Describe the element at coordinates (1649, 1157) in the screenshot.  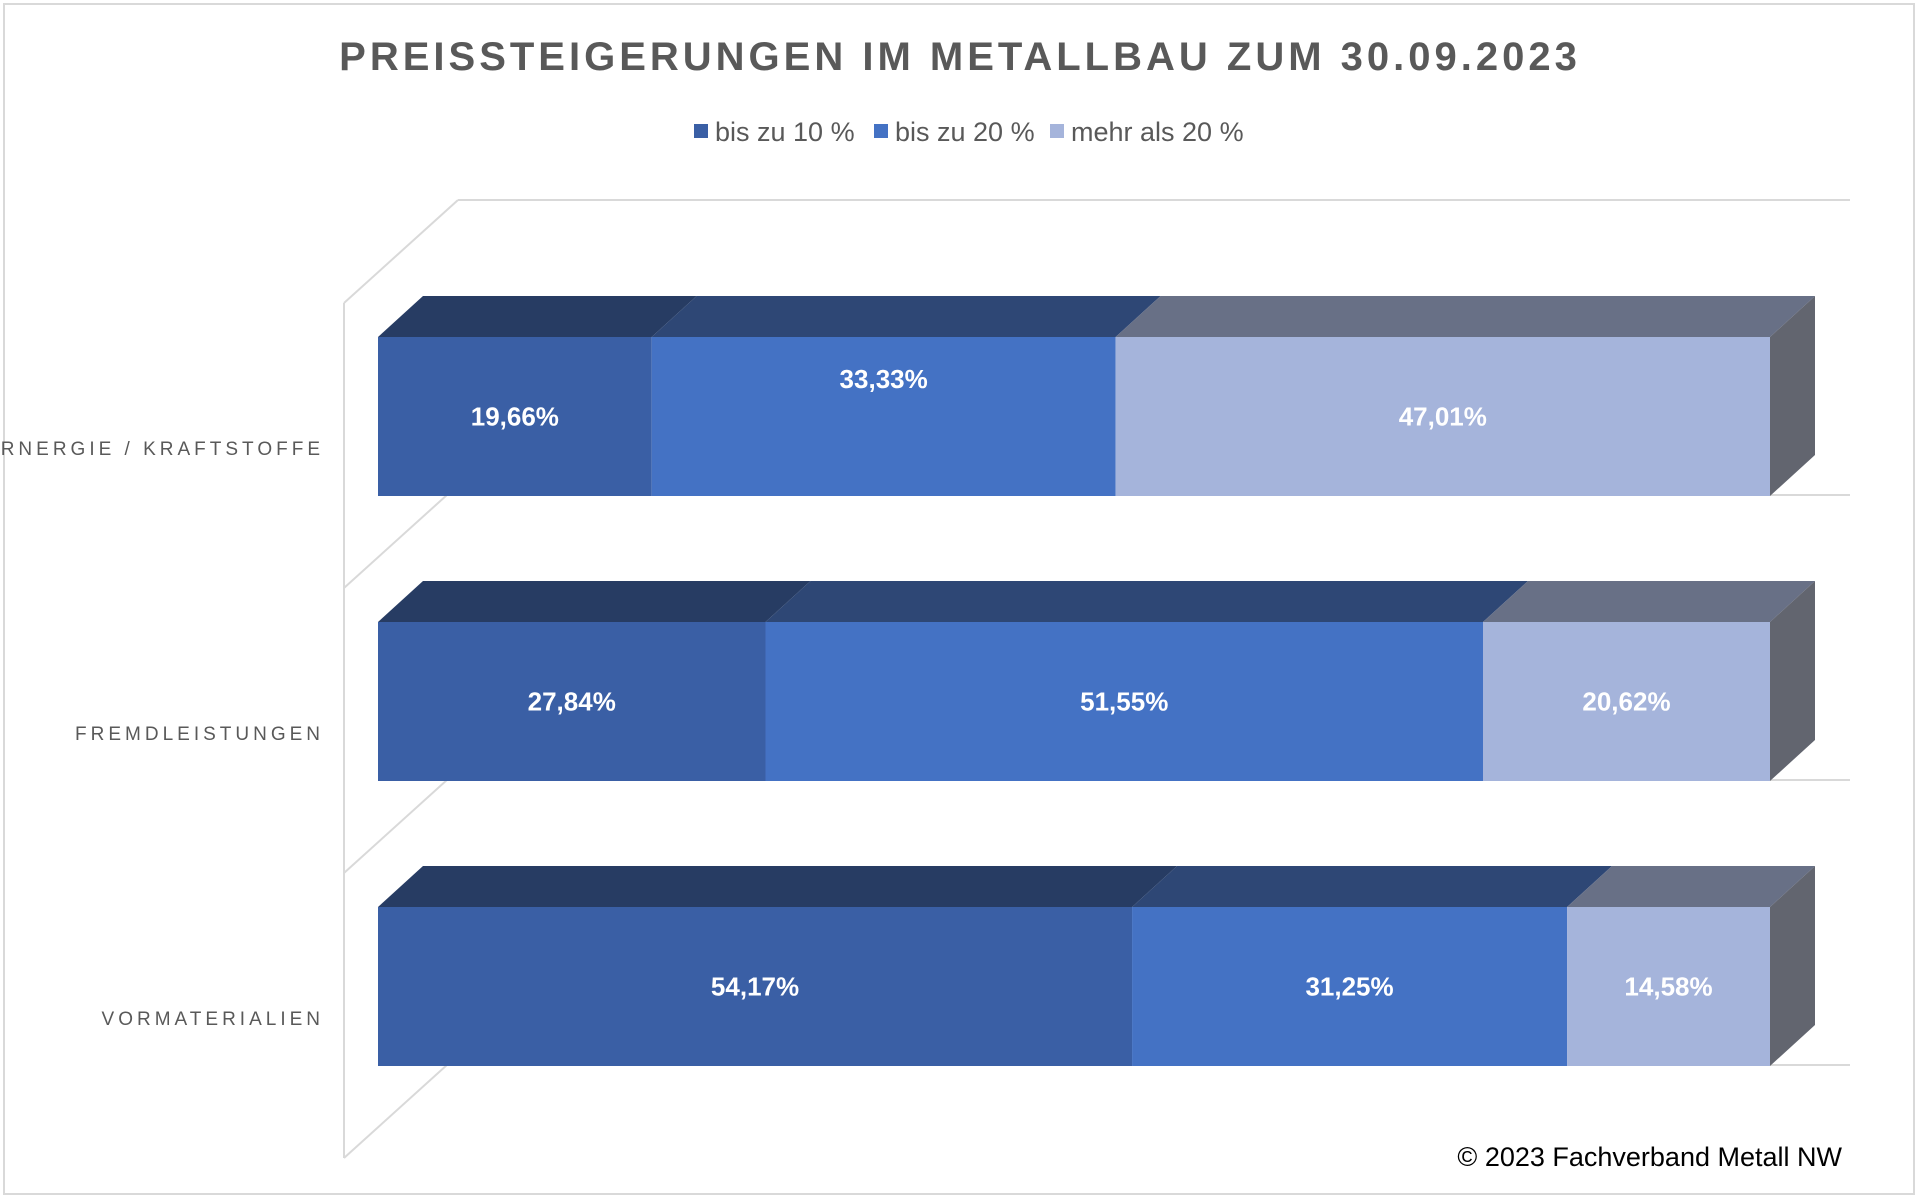
I see `copyright-note: © 2023 Fachverband Metall NW` at that location.